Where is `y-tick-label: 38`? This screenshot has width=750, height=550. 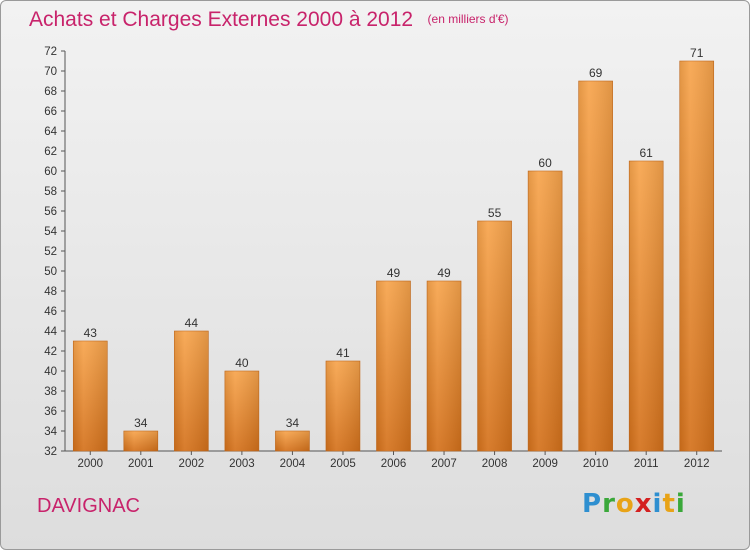 y-tick-label: 38 is located at coordinates (50, 392).